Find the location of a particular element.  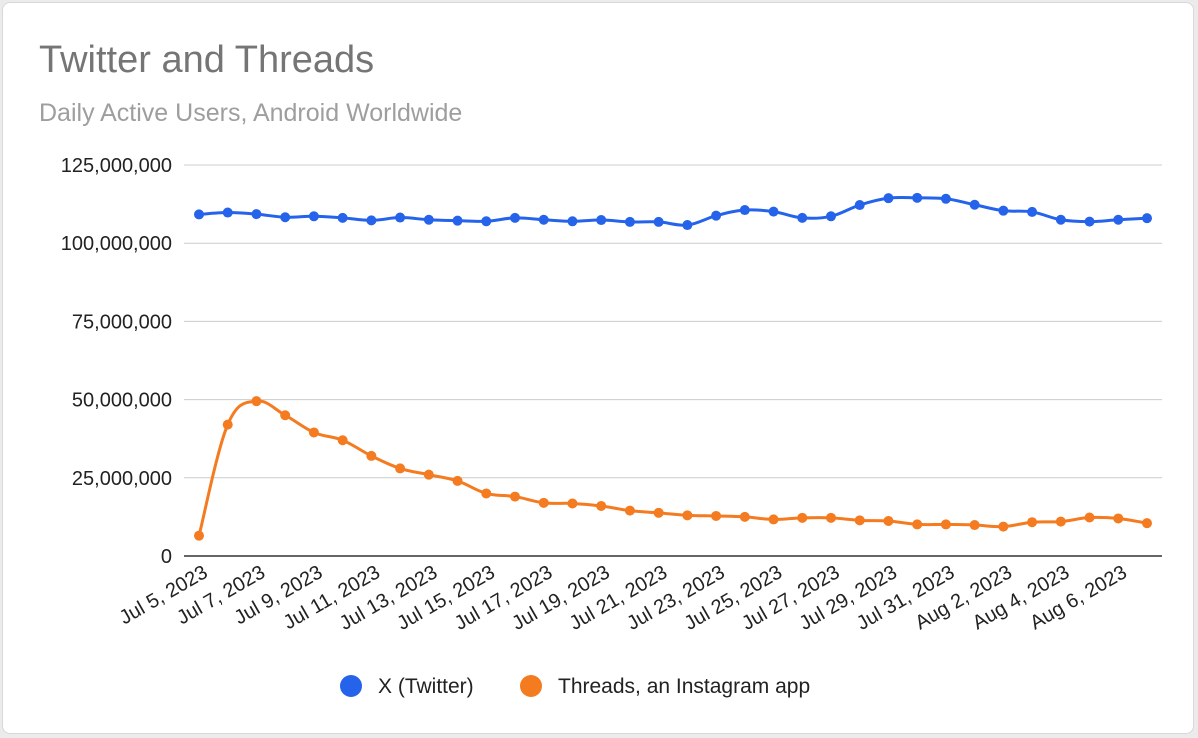

y-tick-label: 50,000,000 is located at coordinates (122, 401).